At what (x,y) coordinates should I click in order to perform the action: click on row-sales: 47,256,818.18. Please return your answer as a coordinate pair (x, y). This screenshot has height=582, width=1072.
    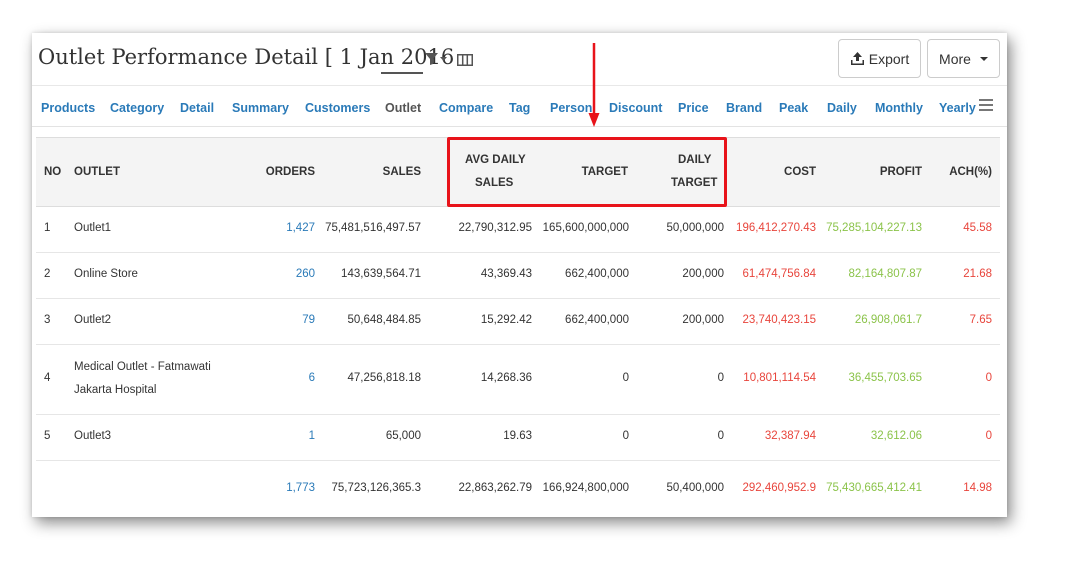
    Looking at the image, I should click on (384, 378).